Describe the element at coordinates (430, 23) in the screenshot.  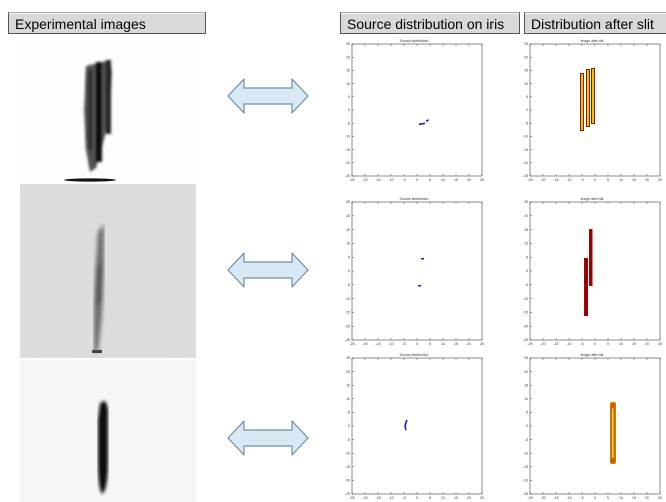
I see `header-source-distribution: Source distribution on iris` at that location.